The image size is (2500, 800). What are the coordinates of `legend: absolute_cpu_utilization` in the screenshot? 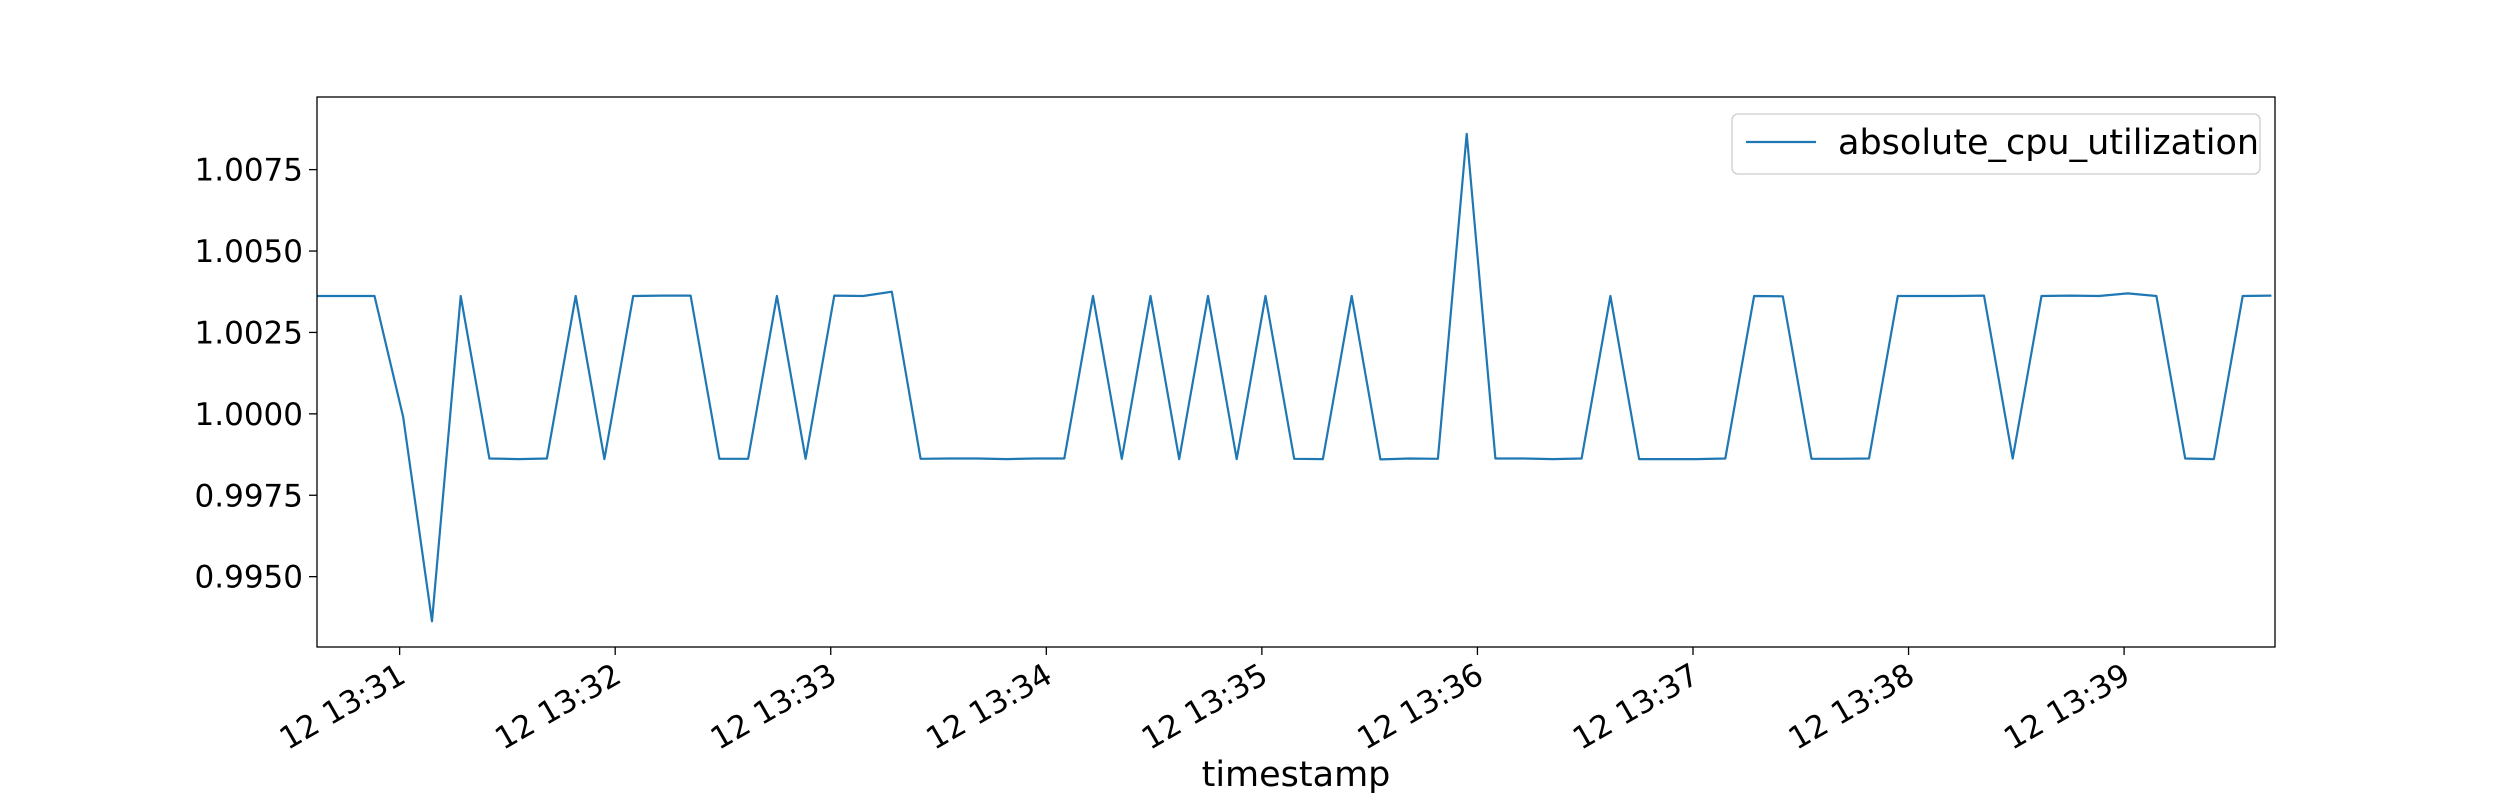 It's located at (1996, 144).